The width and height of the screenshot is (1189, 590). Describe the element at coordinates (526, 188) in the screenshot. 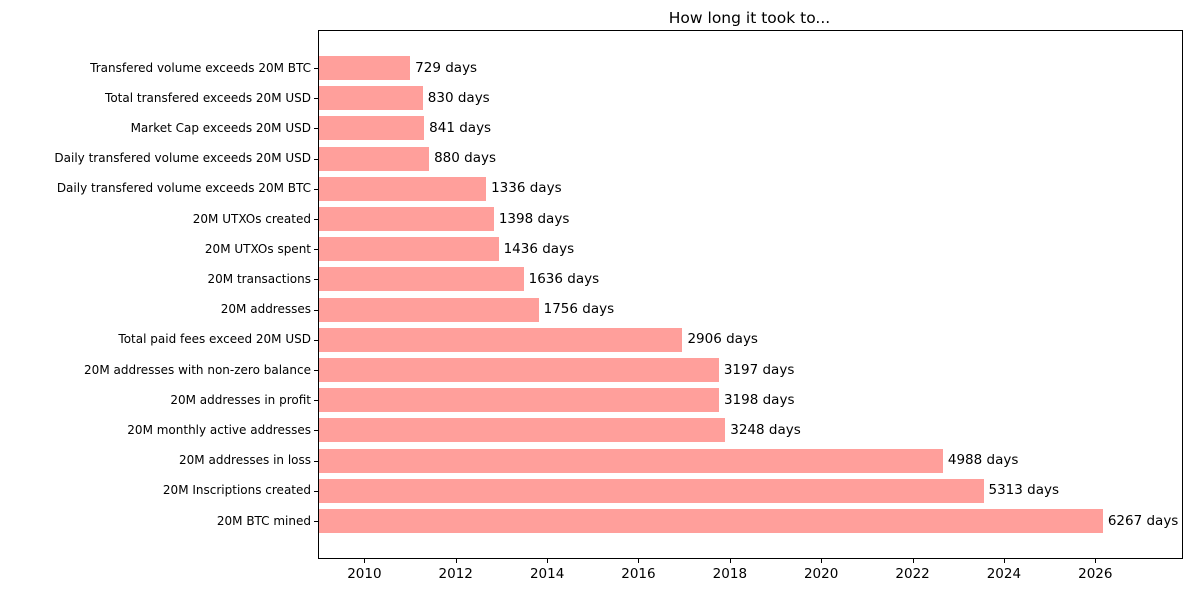

I see `bar-value-label: 1336 days` at that location.